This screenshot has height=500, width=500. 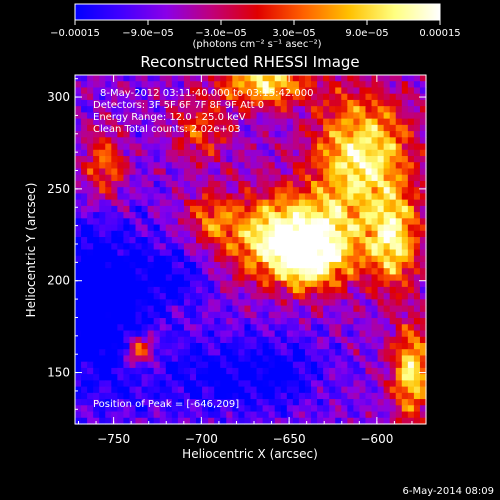 I want to click on x-axis-label: Heliocentric X (arcsec), so click(x=250, y=454).